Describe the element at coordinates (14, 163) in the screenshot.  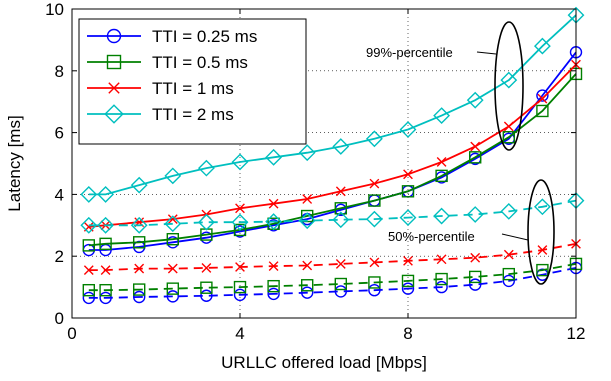
I see `y-axis-label: Latency [ms]` at that location.